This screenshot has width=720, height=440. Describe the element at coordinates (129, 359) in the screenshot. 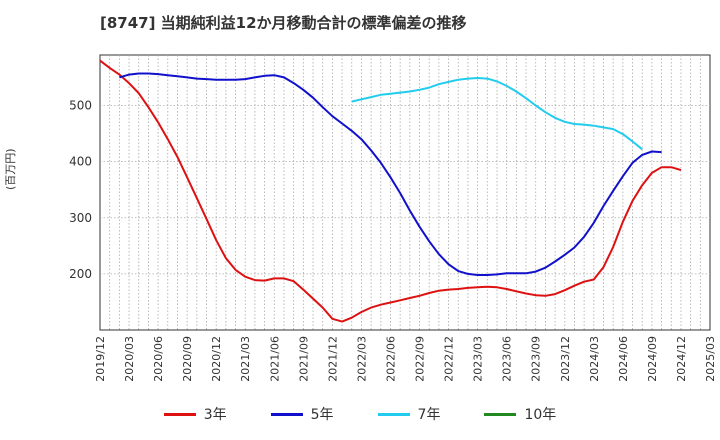

I see `x-tick-label: 2020/03` at that location.